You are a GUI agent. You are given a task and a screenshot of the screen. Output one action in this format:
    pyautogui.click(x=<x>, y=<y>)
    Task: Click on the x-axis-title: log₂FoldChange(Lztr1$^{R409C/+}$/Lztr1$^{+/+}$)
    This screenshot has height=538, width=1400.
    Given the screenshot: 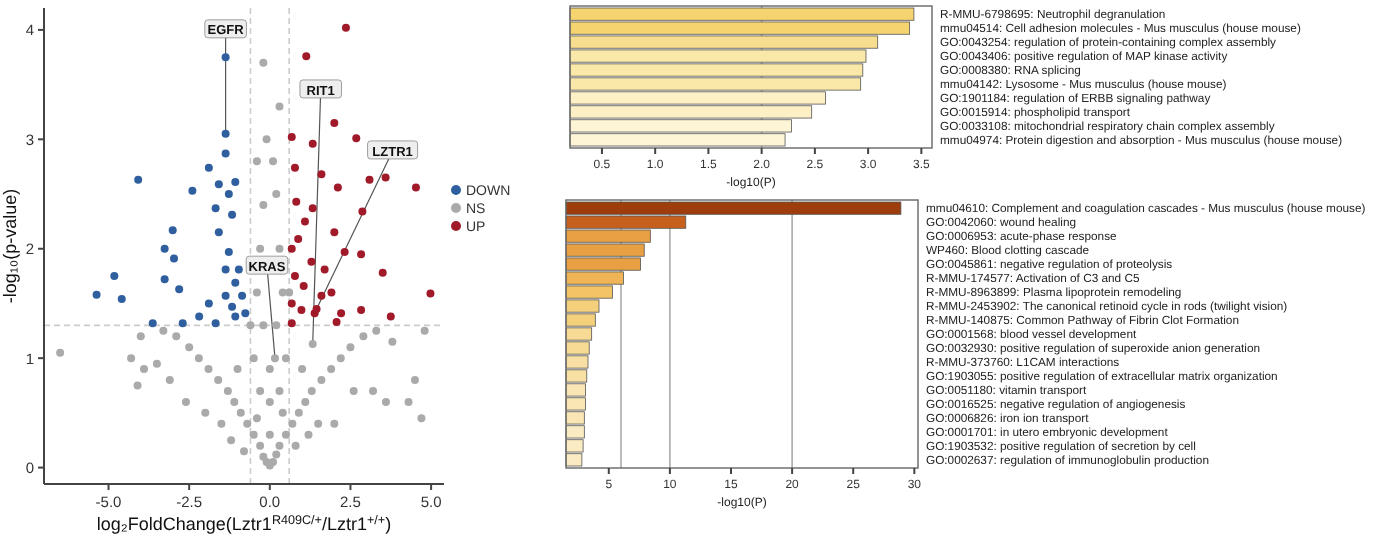 What is the action you would take?
    pyautogui.click(x=244, y=523)
    